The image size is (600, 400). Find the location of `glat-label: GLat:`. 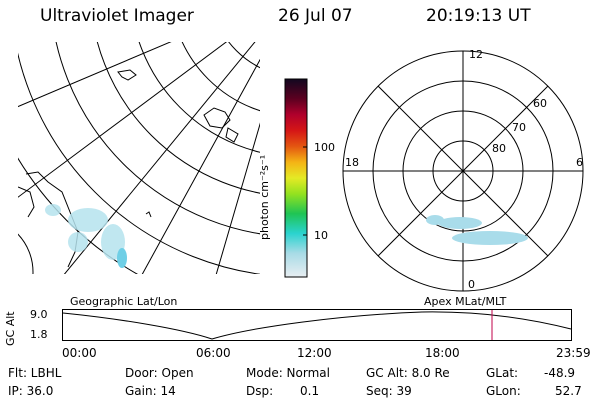

glat-label: GLat: is located at coordinates (502, 373).